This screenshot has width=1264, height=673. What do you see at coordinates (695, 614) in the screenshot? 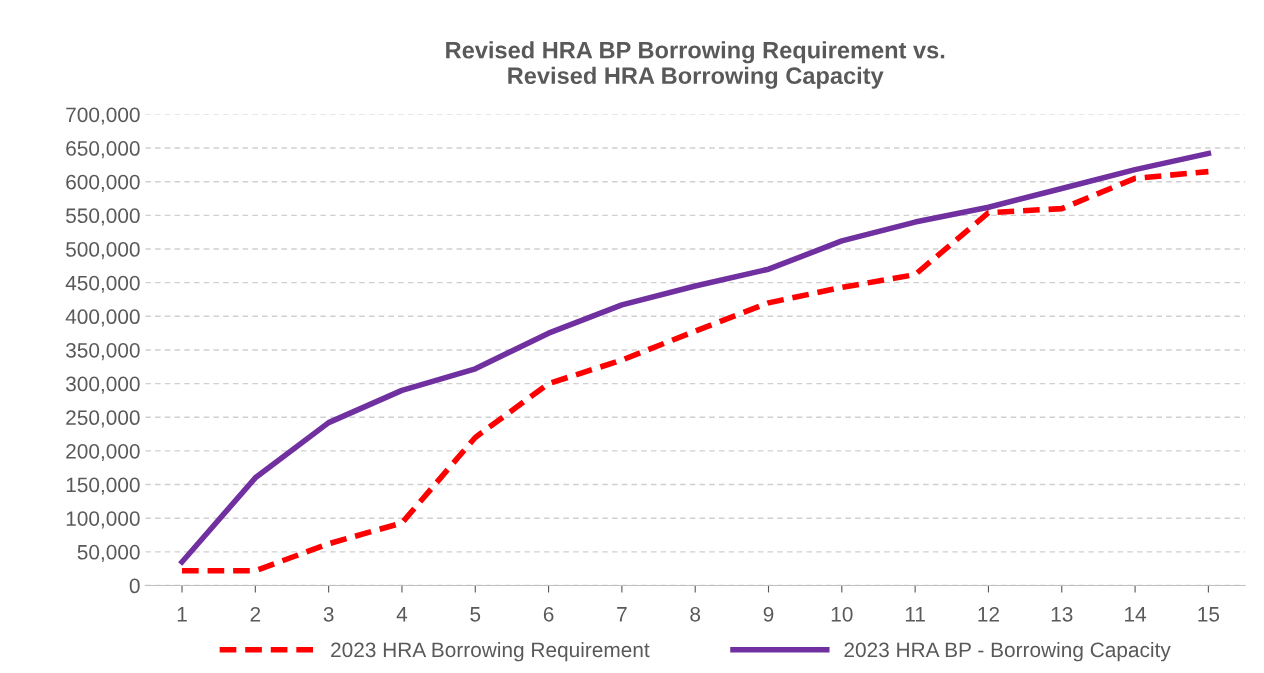
I see `x-tick-label: 8` at bounding box center [695, 614].